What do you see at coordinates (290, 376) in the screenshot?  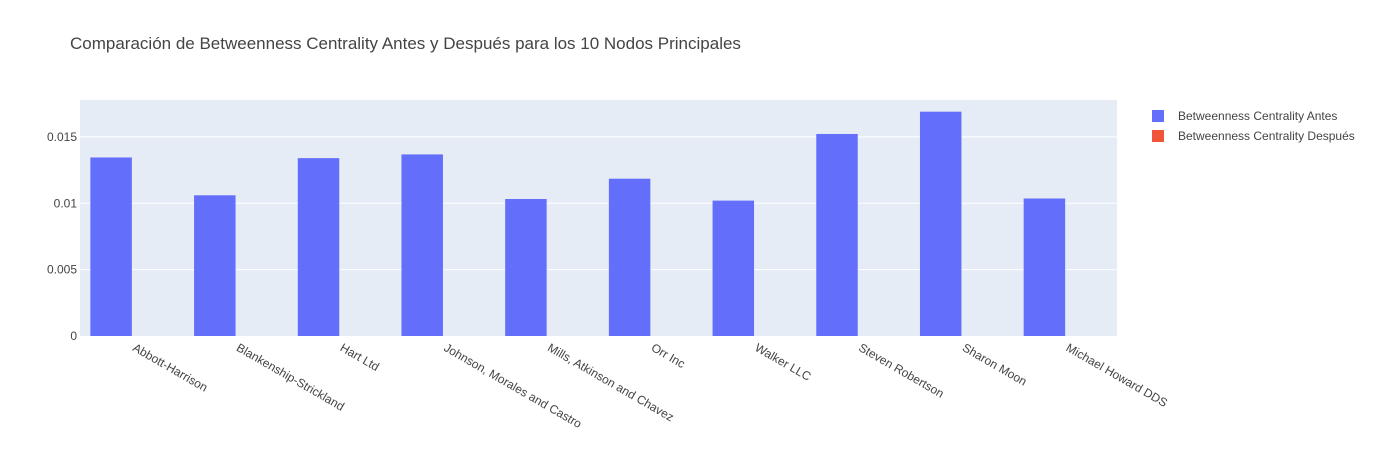 I see `x-tick-label: Blankenship-Strickland` at bounding box center [290, 376].